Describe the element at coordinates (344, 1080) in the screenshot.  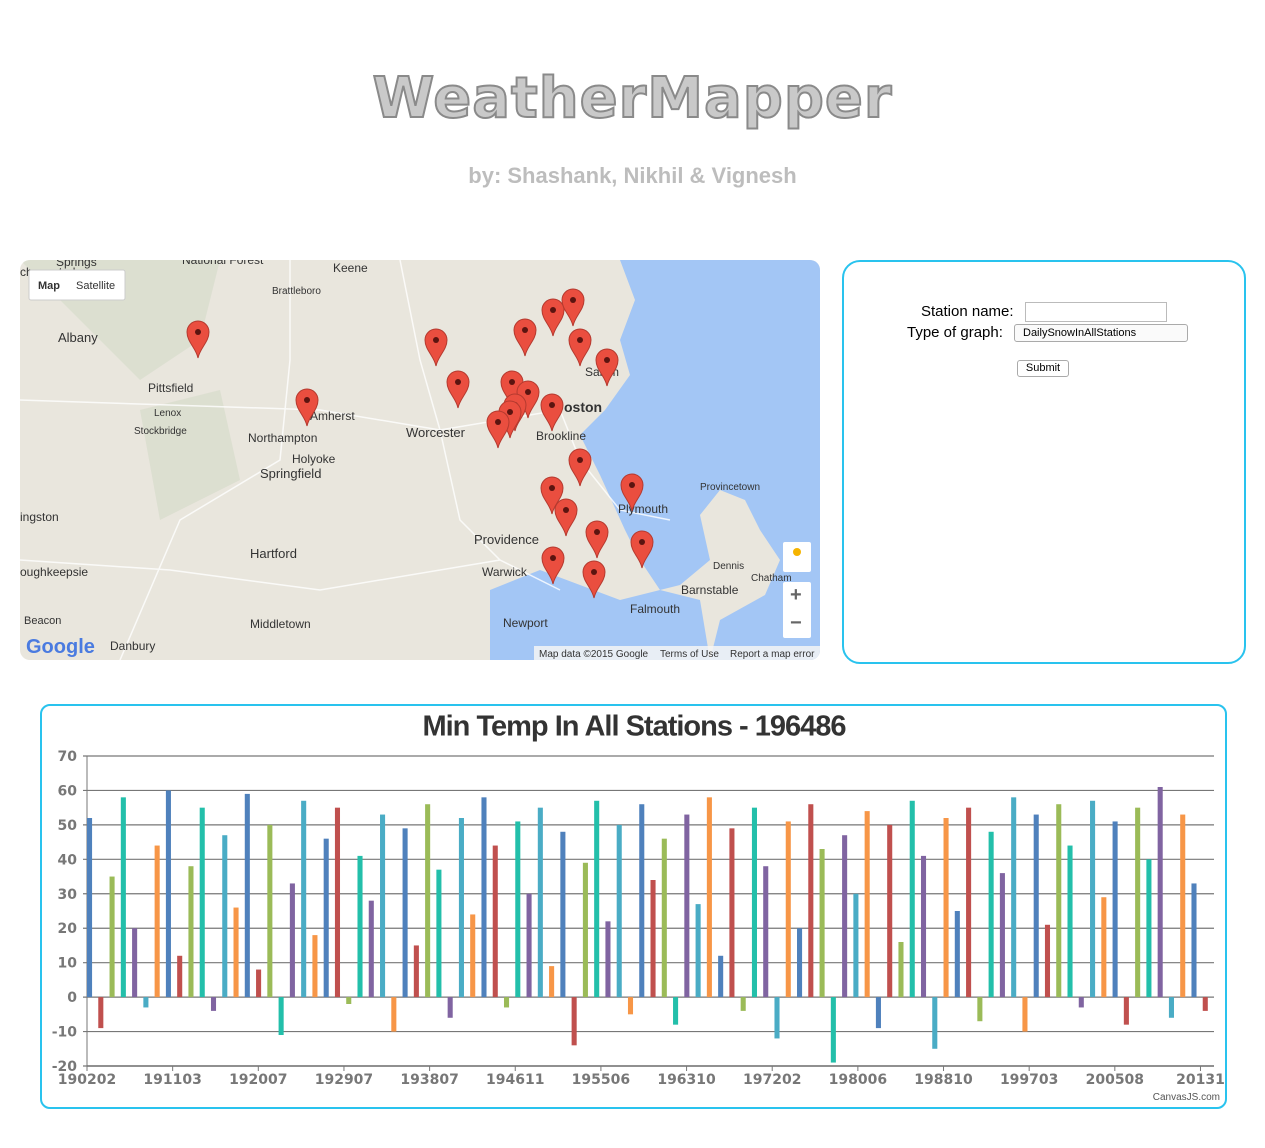
I see `x-tick-label: 192907` at that location.